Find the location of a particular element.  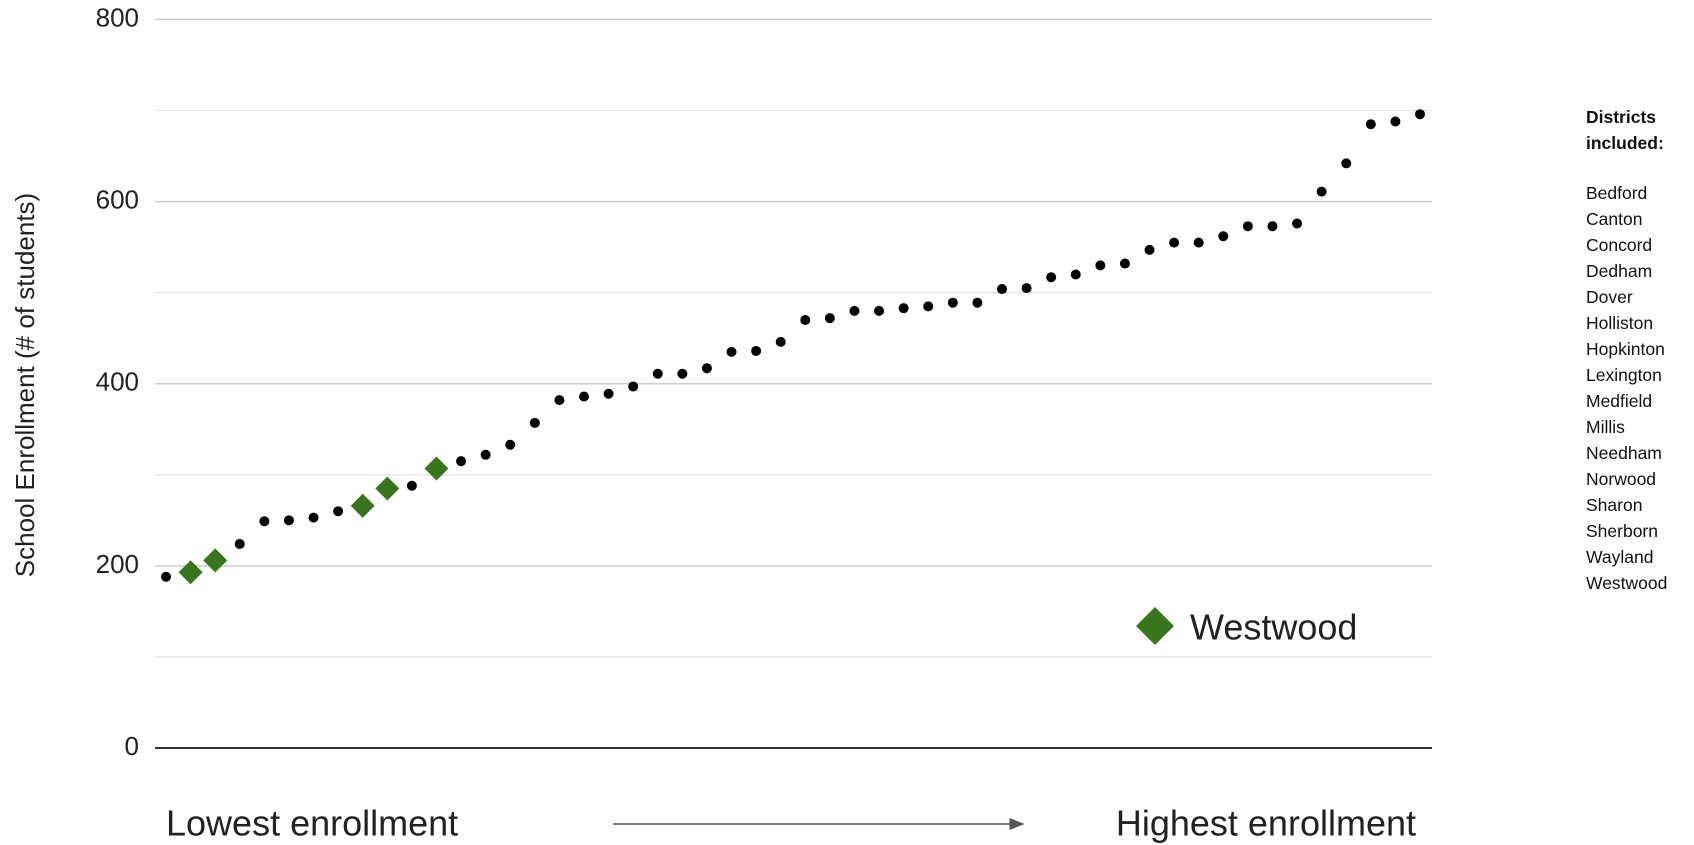

district-name: Hopkinton is located at coordinates (1625, 349).